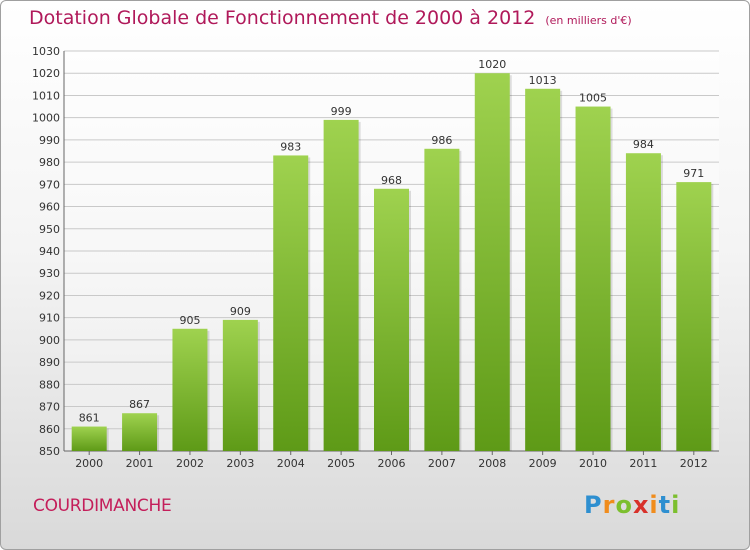  What do you see at coordinates (49, 362) in the screenshot?
I see `y-tick-label: 890` at bounding box center [49, 362].